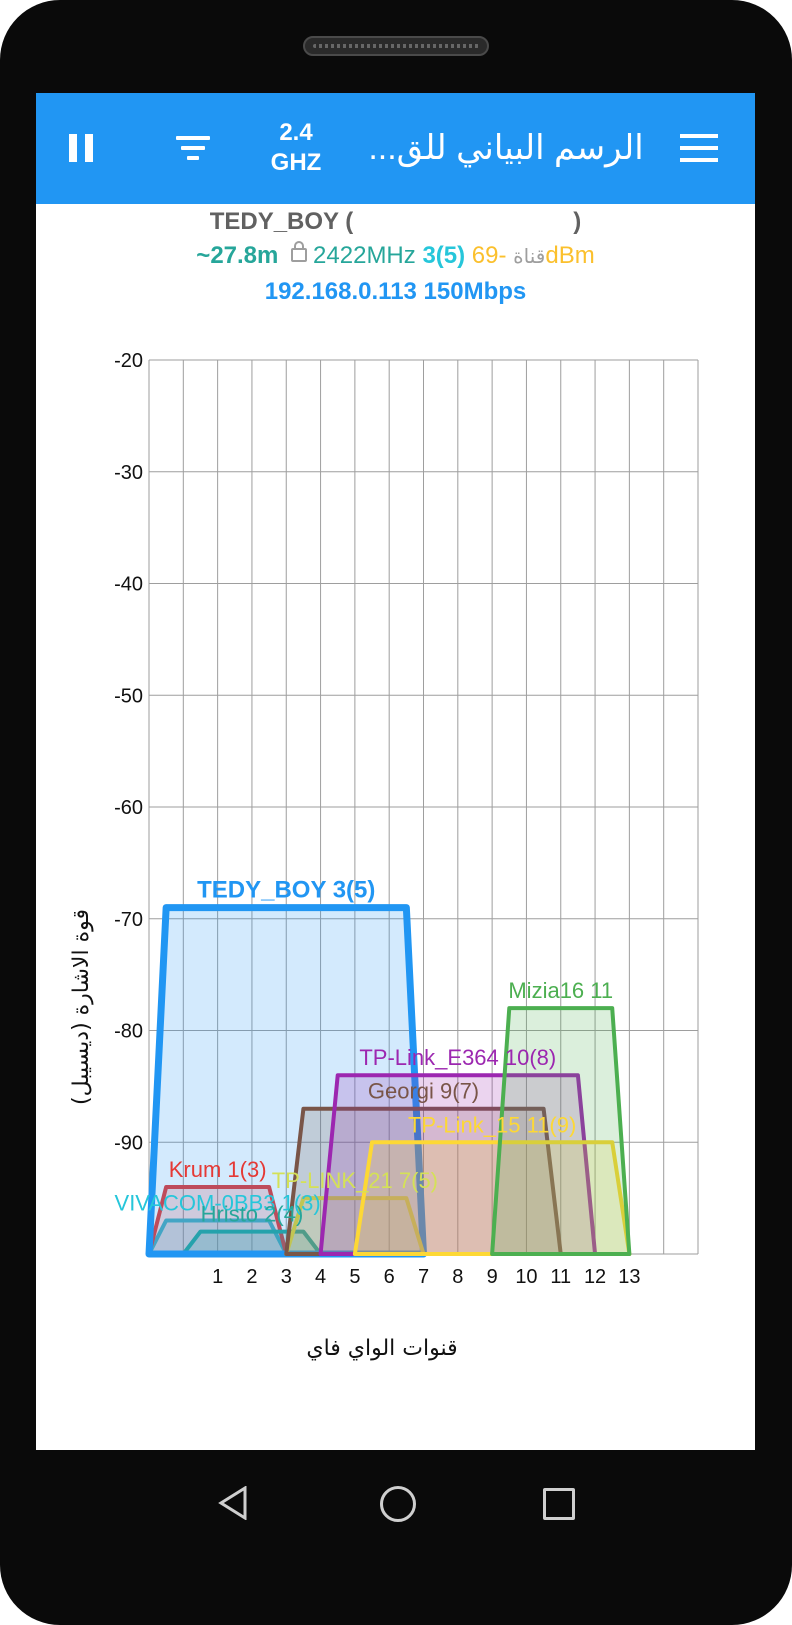  What do you see at coordinates (286, 1277) in the screenshot?
I see `x-tick-label: 3` at bounding box center [286, 1277].